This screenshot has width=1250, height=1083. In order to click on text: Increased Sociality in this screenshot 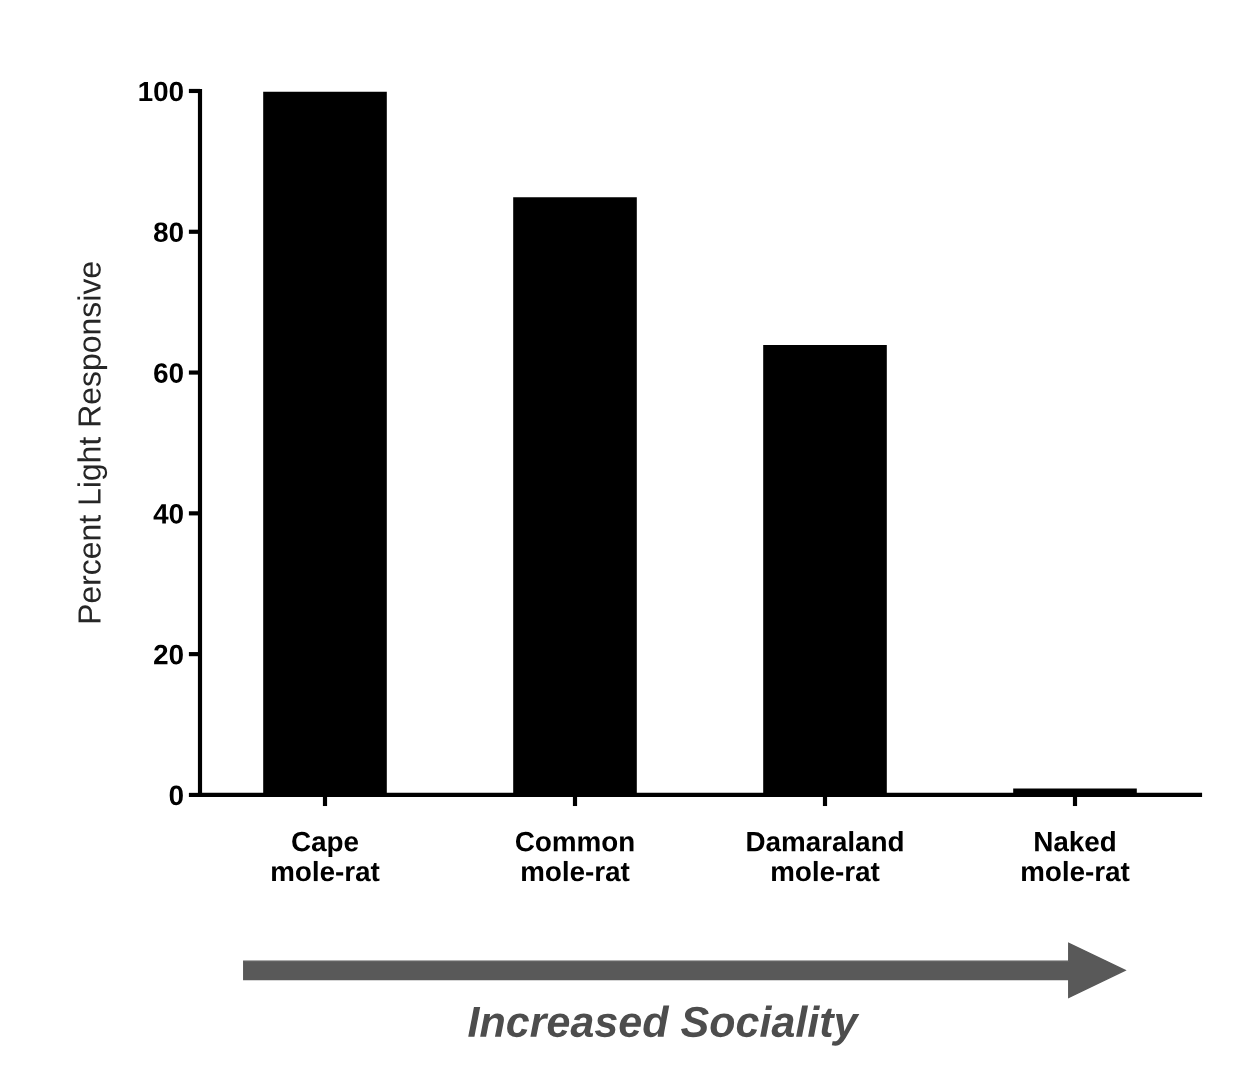, I will do `click(664, 1025)`.